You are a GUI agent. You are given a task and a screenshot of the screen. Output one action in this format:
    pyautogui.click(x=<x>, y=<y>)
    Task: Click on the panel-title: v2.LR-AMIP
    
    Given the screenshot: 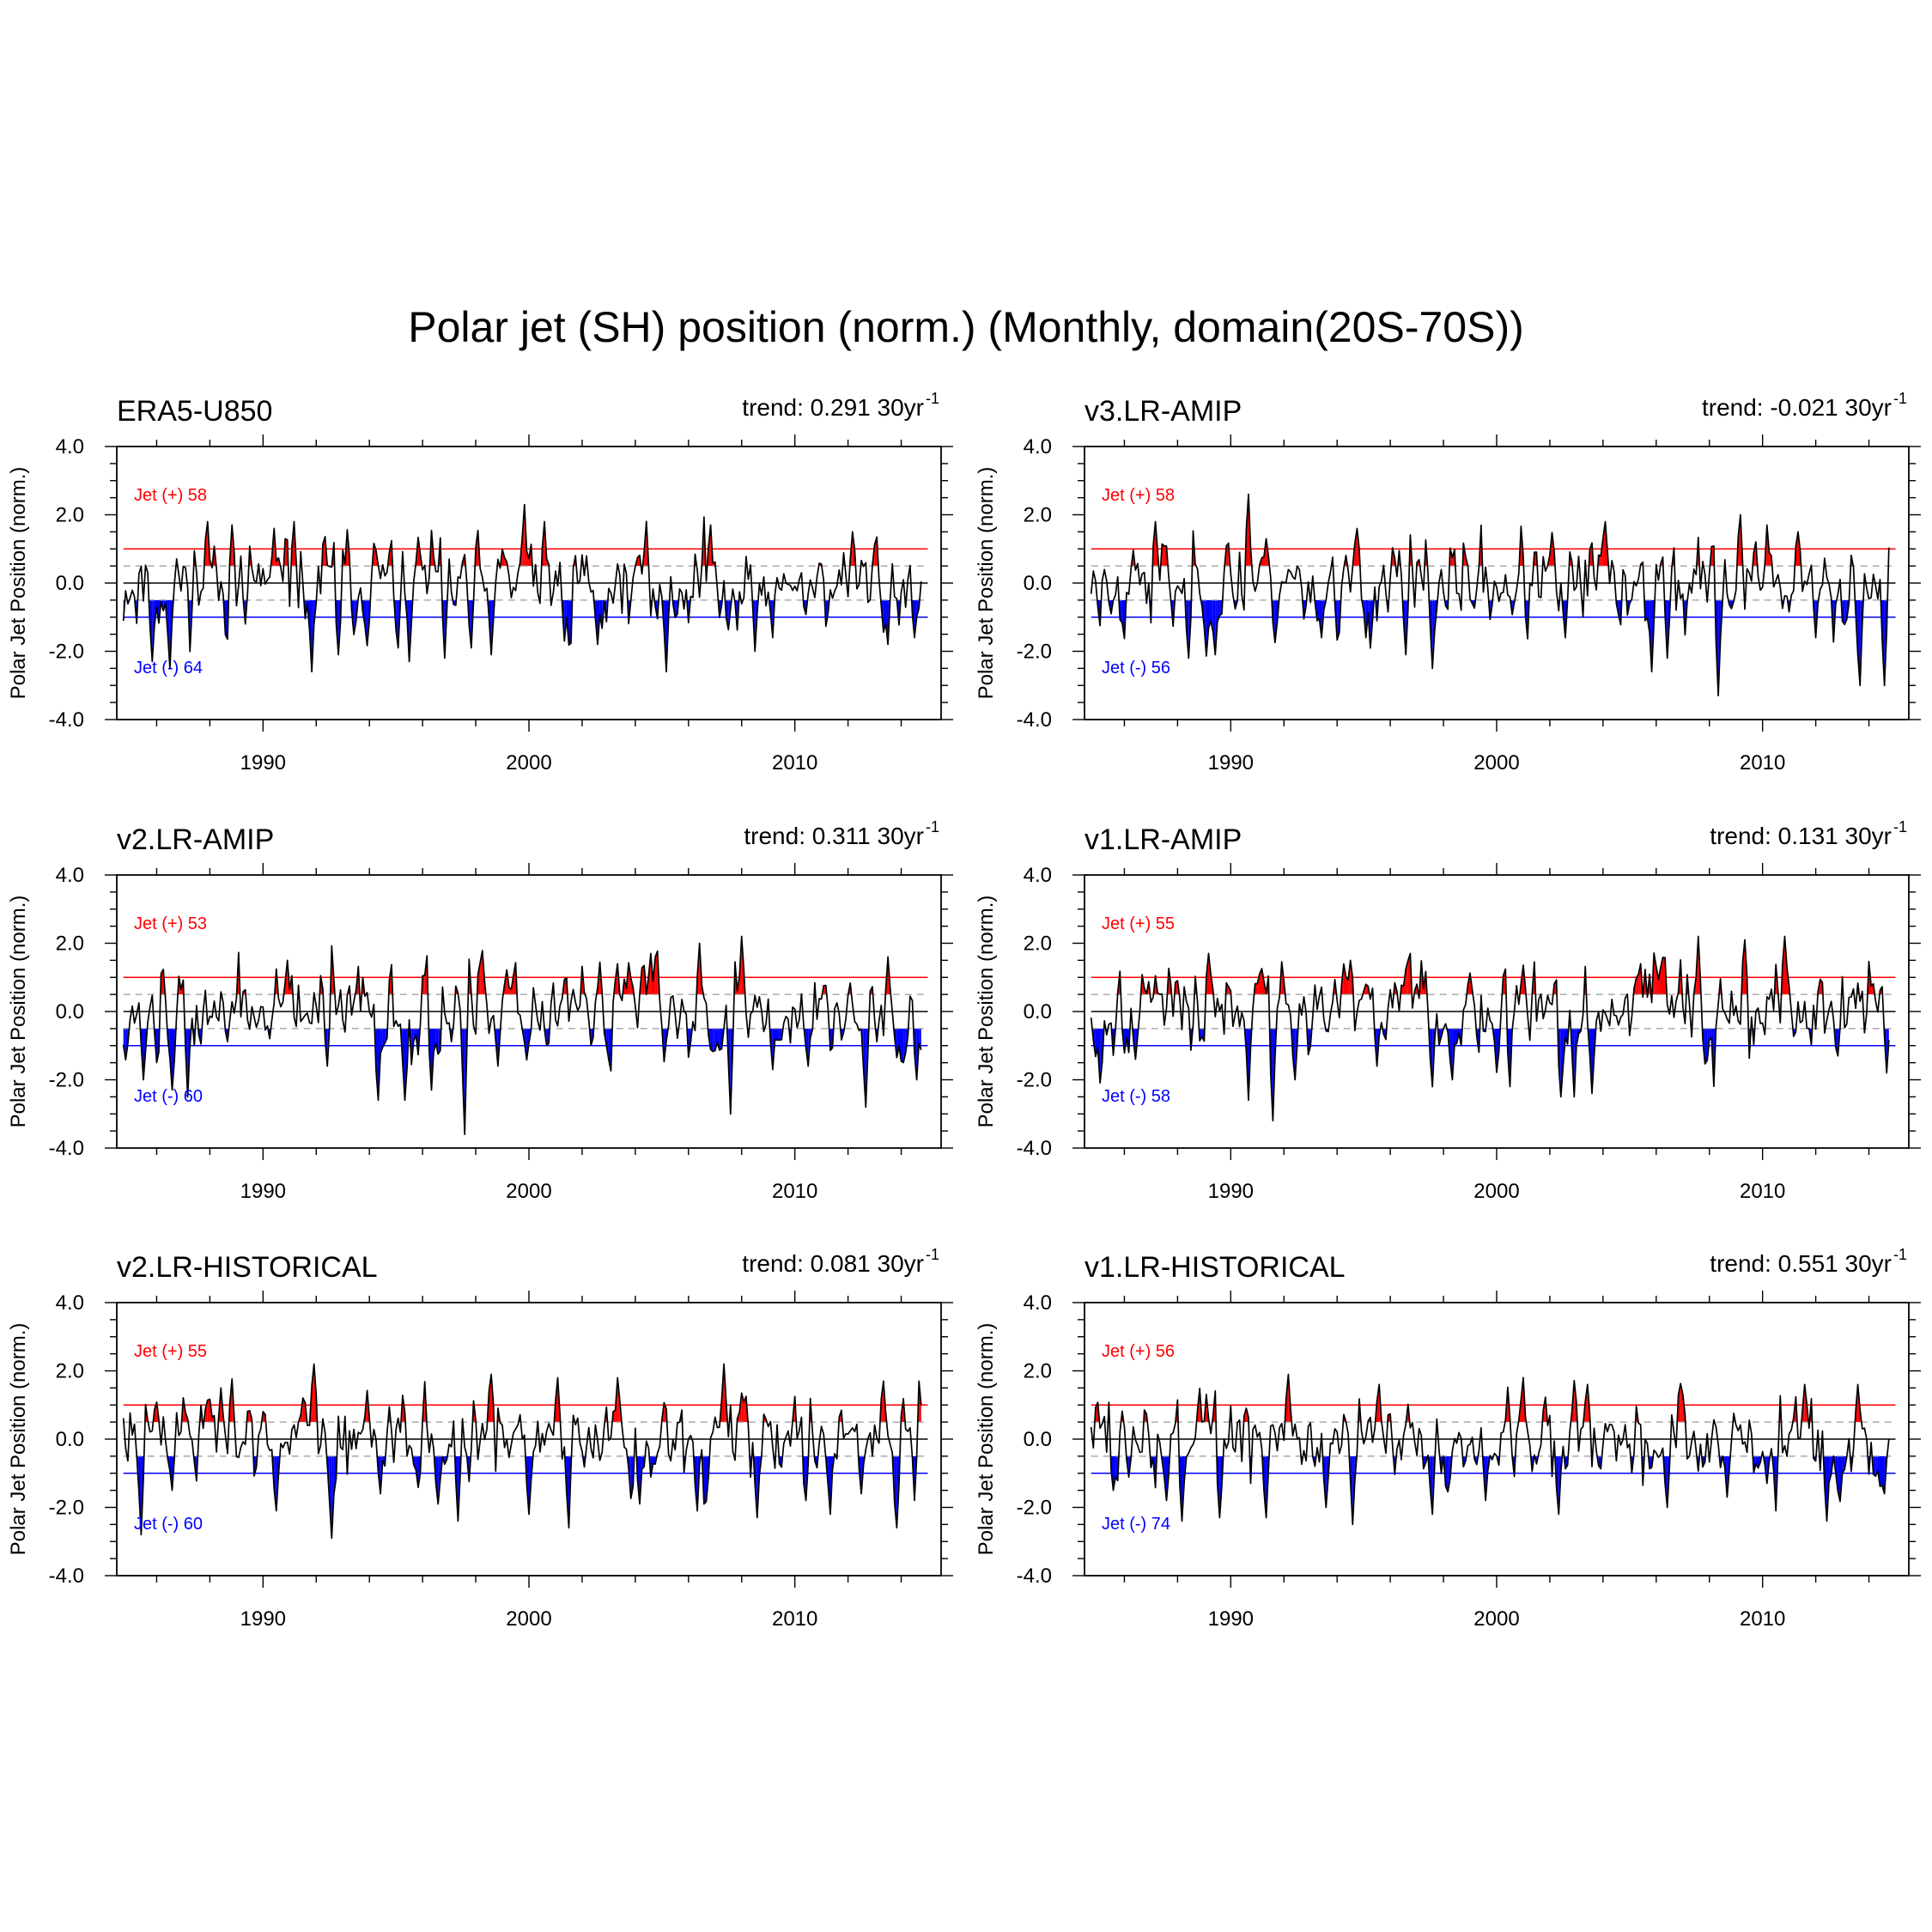 What is the action you would take?
    pyautogui.click(x=196, y=839)
    